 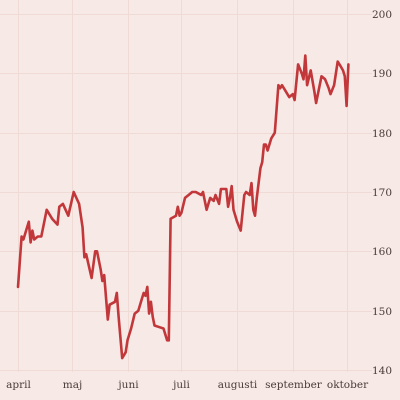 What do you see at coordinates (382, 74) in the screenshot?
I see `y-tick-label: 190` at bounding box center [382, 74].